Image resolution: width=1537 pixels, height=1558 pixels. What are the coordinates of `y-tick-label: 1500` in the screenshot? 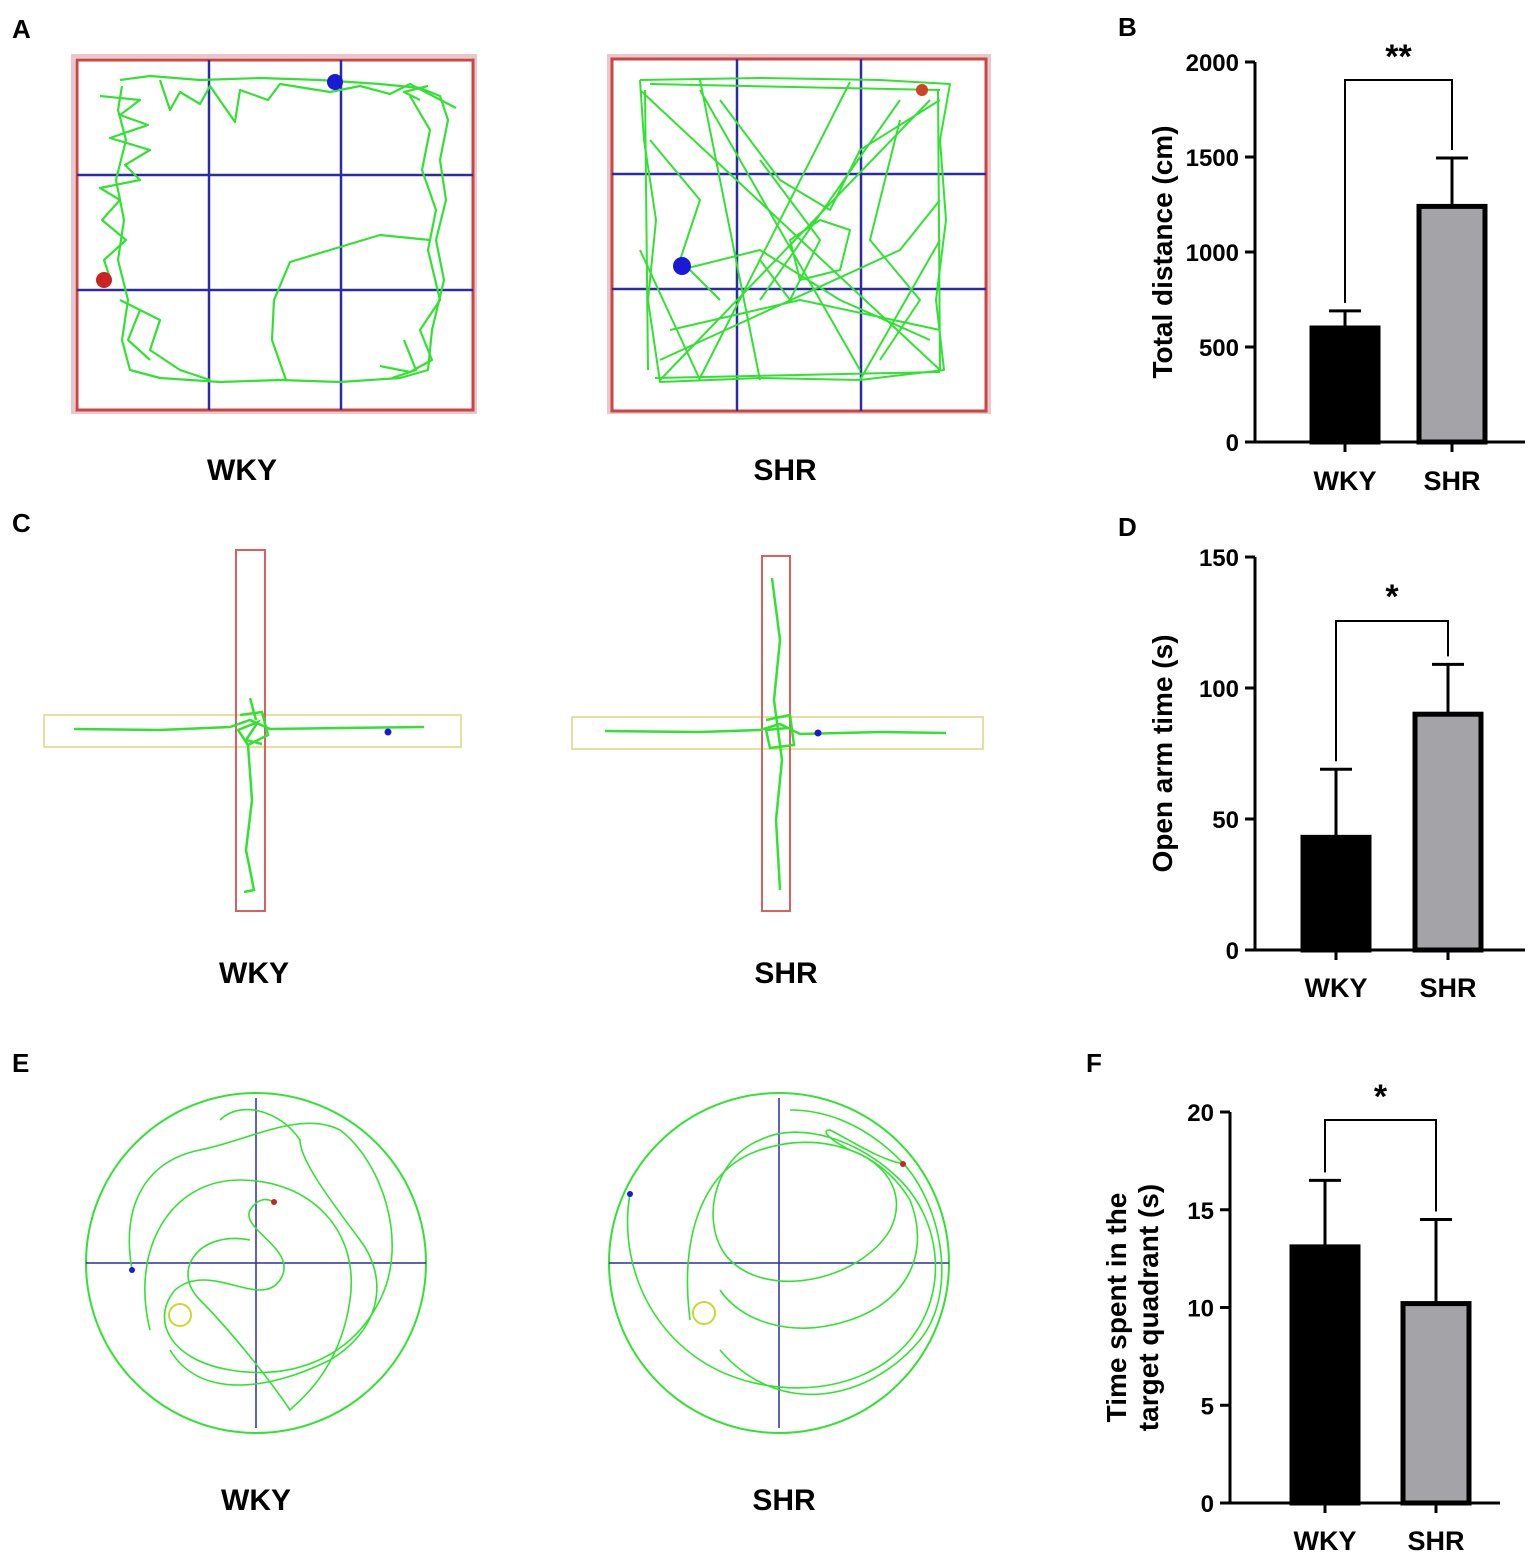 It's located at (1212, 158).